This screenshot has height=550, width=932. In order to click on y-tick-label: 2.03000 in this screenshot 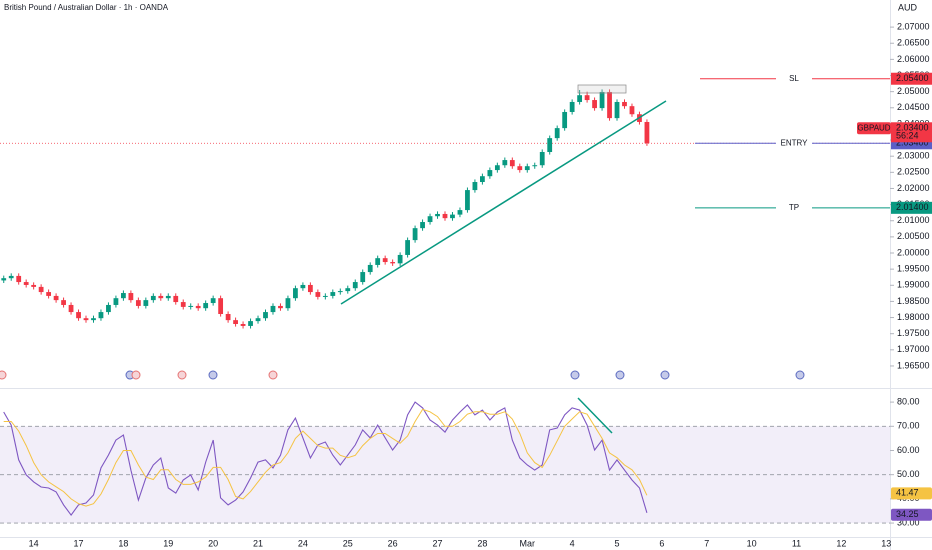, I will do `click(913, 156)`.